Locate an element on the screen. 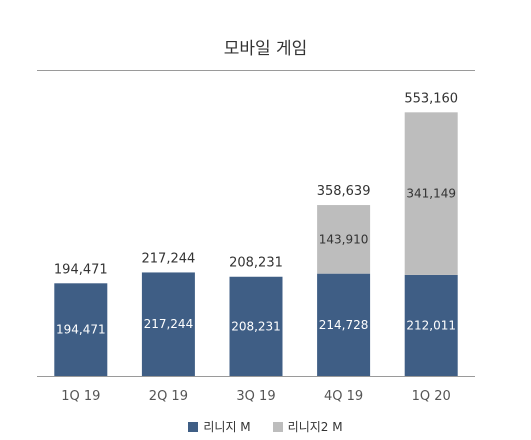 The image size is (531, 440). legend-item-series-1: 리니지 M is located at coordinates (219, 426).